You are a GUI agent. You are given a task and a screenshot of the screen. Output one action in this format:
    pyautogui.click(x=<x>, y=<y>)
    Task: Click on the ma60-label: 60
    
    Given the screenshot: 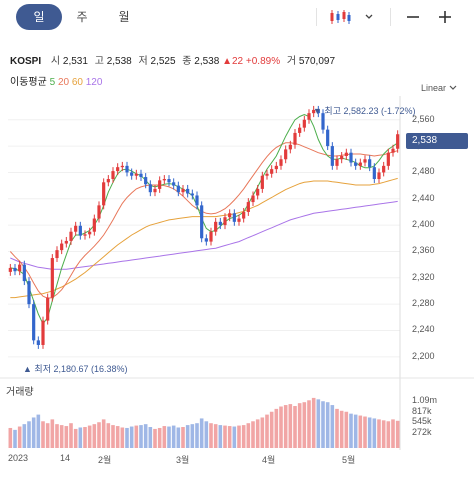 What is the action you would take?
    pyautogui.click(x=77, y=82)
    